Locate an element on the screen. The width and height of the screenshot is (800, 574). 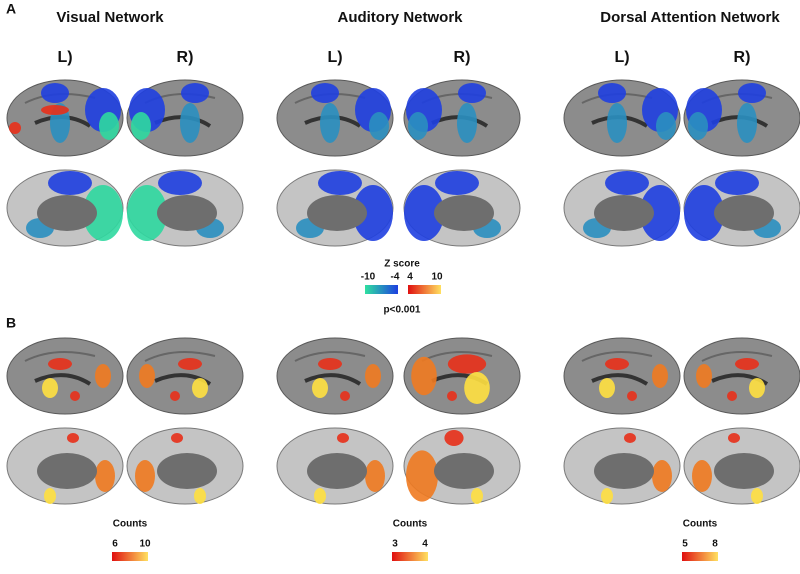
legend-tick: 3 is located at coordinates (395, 544).